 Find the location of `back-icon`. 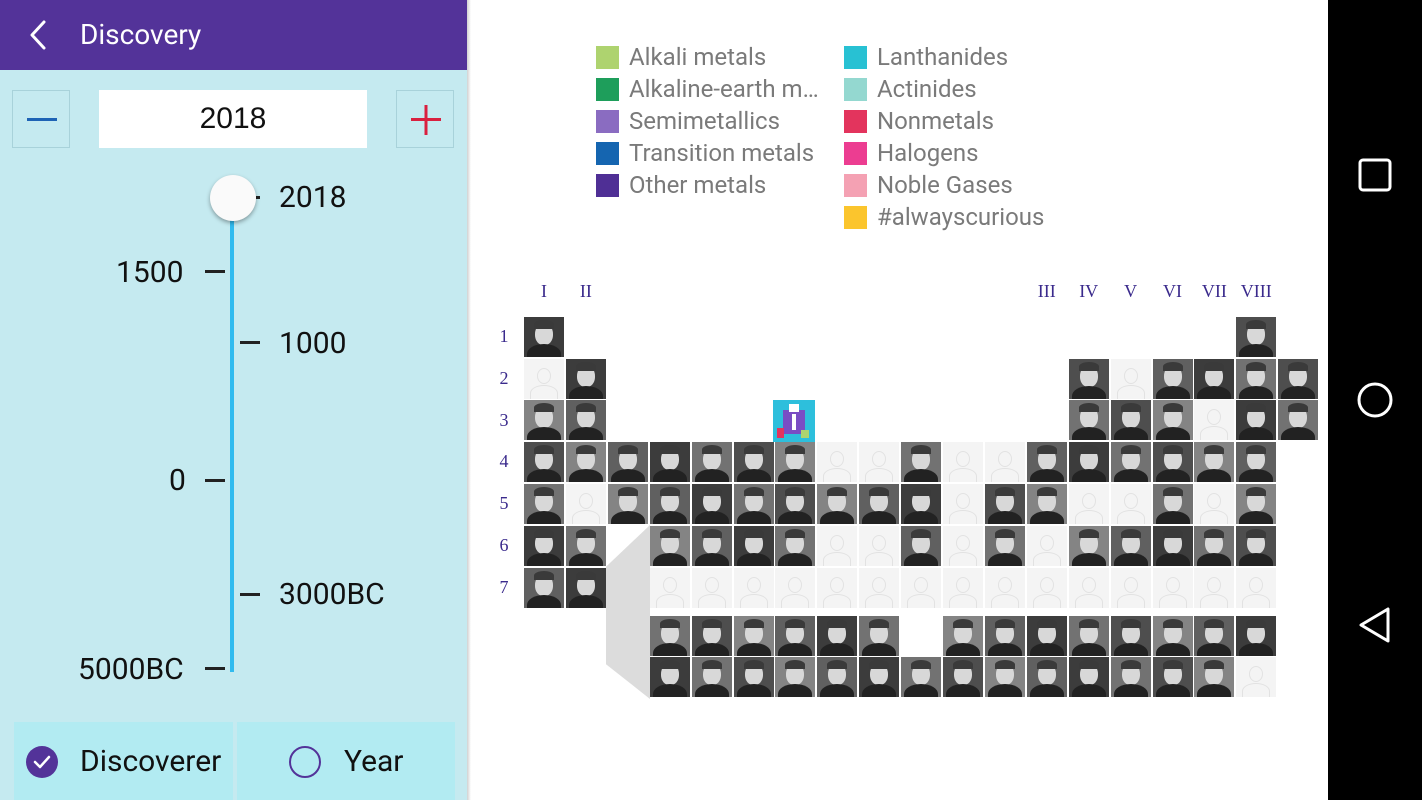

back-icon is located at coordinates (1375, 625).